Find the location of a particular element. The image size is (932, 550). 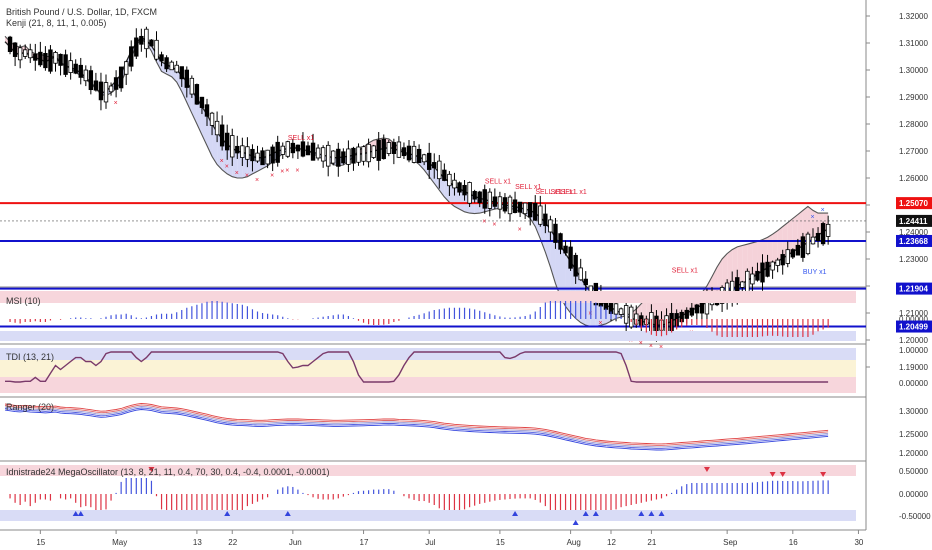

time-axis: 15 May 13 22 Jun 17 Jul 15 Aug 12 21 Sep 16 30 is located at coordinates (450, 538).